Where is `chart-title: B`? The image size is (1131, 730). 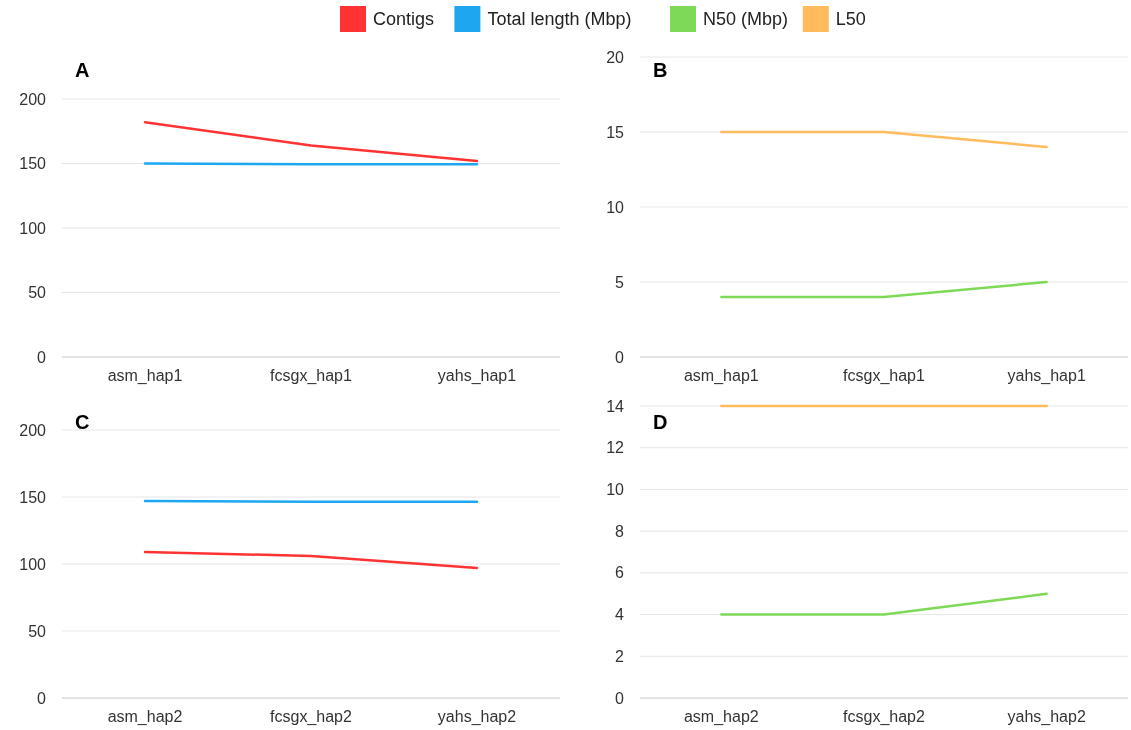 chart-title: B is located at coordinates (660, 70).